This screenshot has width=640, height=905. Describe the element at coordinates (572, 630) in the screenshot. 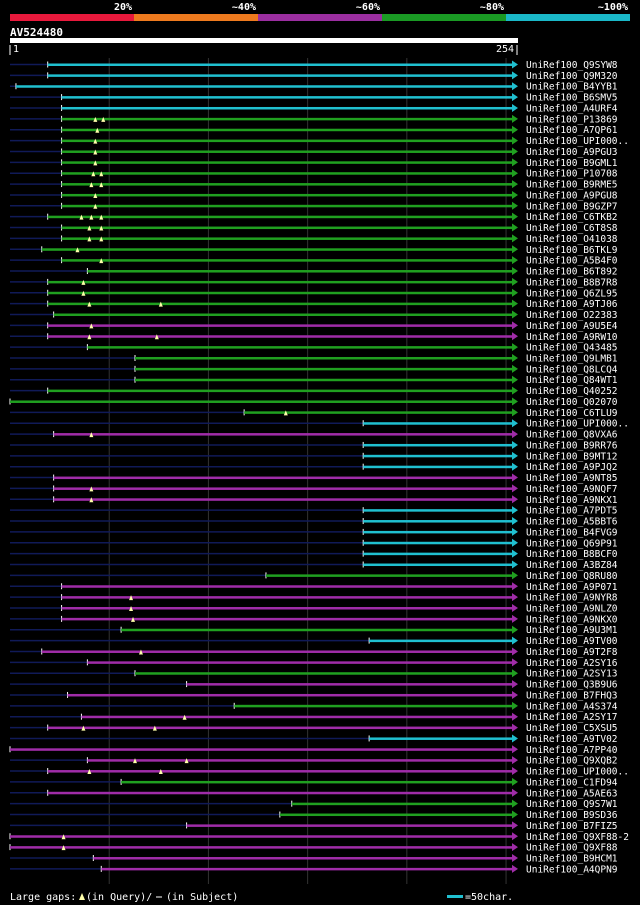

I see `hit-label: UniRef100_A9U3M1` at that location.